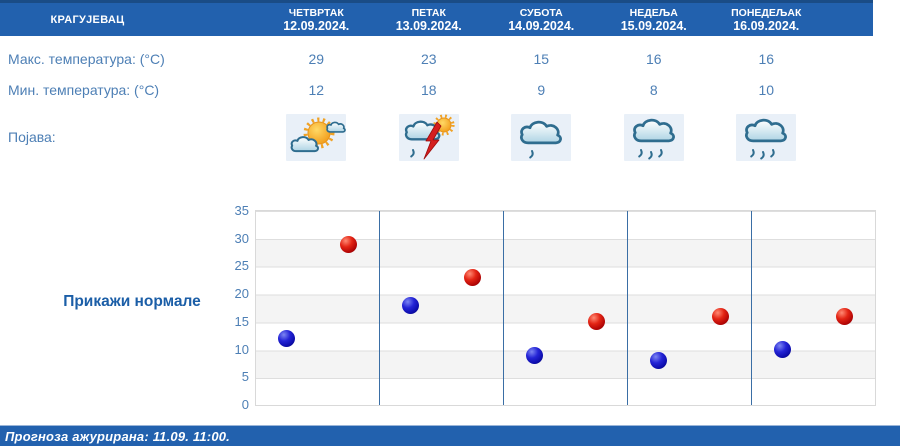  What do you see at coordinates (117, 436) in the screenshot?
I see `forecast-updated-text: Прогноза ажурирана: 11.09. 11:00.` at bounding box center [117, 436].